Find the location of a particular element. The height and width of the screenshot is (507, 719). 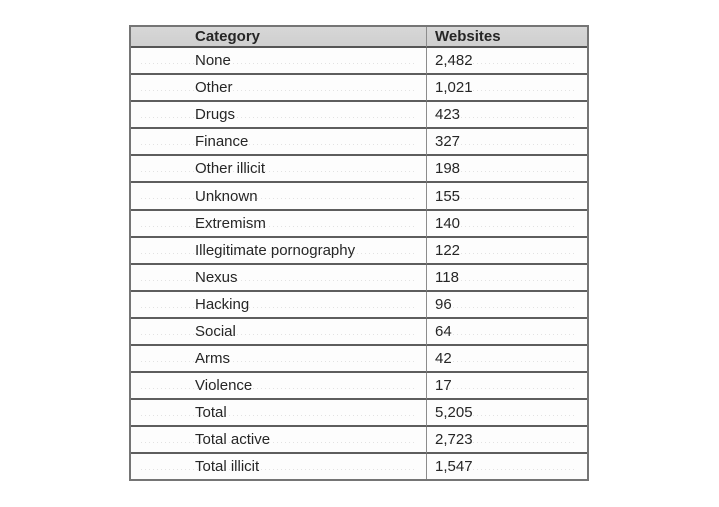

websites-cell: 198 is located at coordinates (507, 170).